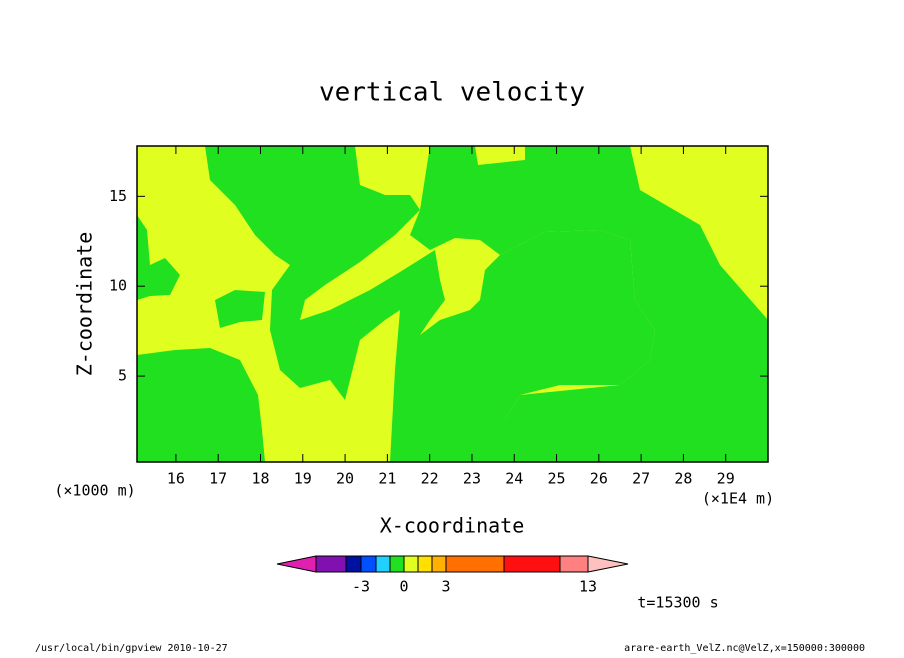  I want to click on x-tick-label: 28, so click(683, 479).